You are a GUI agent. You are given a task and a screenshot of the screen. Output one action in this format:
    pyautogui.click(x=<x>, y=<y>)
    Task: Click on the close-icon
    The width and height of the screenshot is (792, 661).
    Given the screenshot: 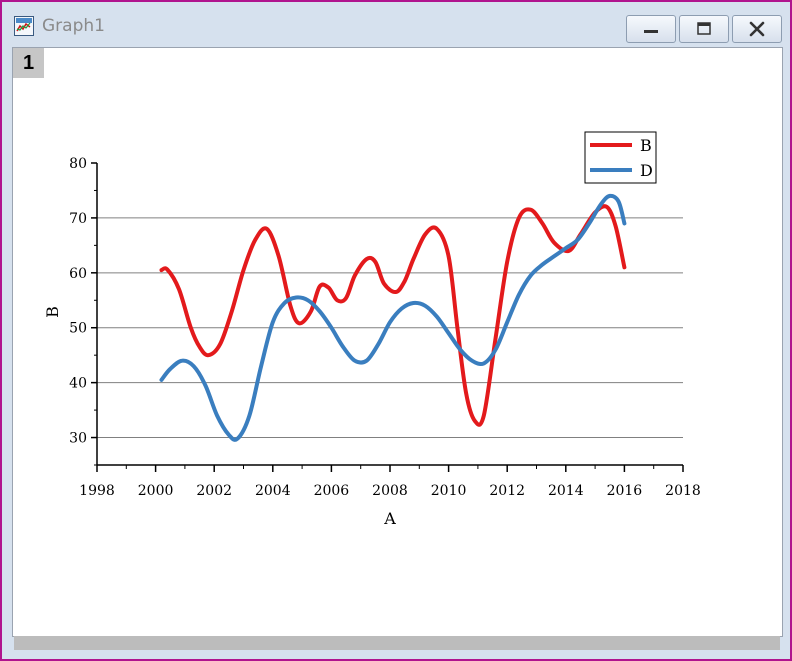 What is the action you would take?
    pyautogui.click(x=757, y=29)
    